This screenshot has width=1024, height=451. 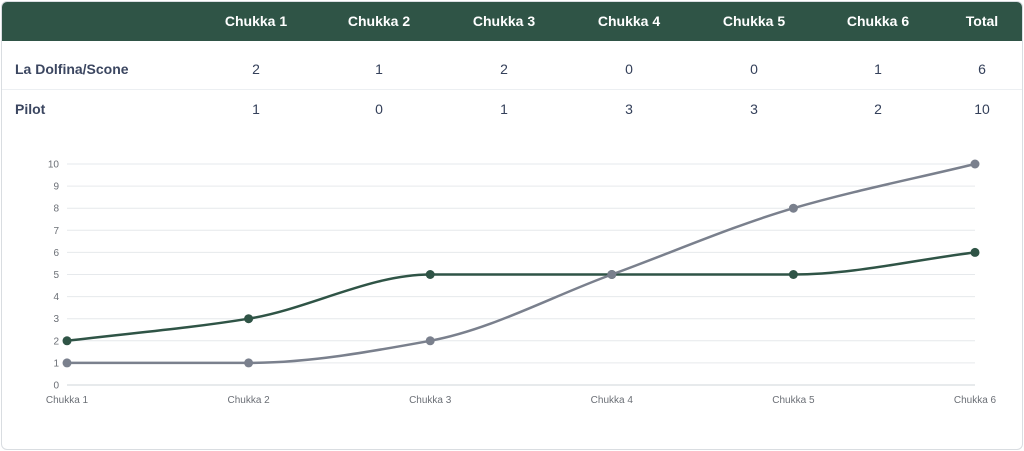 I want to click on x-tick-label: Chukka 5, so click(x=793, y=400).